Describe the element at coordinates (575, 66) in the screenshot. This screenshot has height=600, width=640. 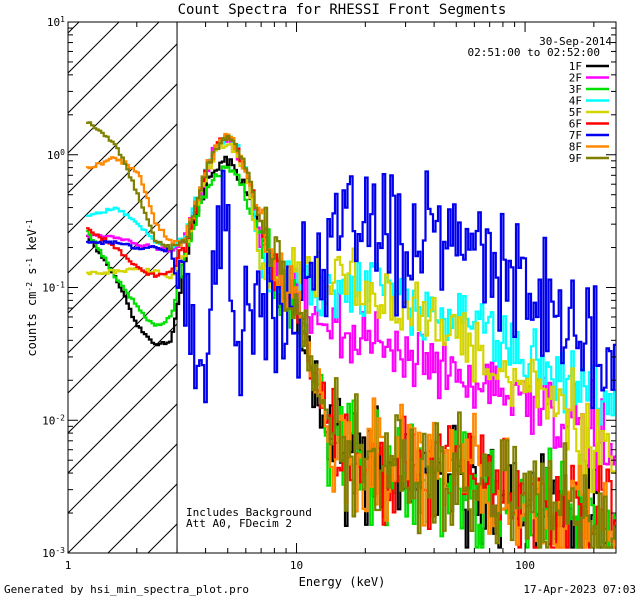
I see `legend-label-1F: 1F` at that location.